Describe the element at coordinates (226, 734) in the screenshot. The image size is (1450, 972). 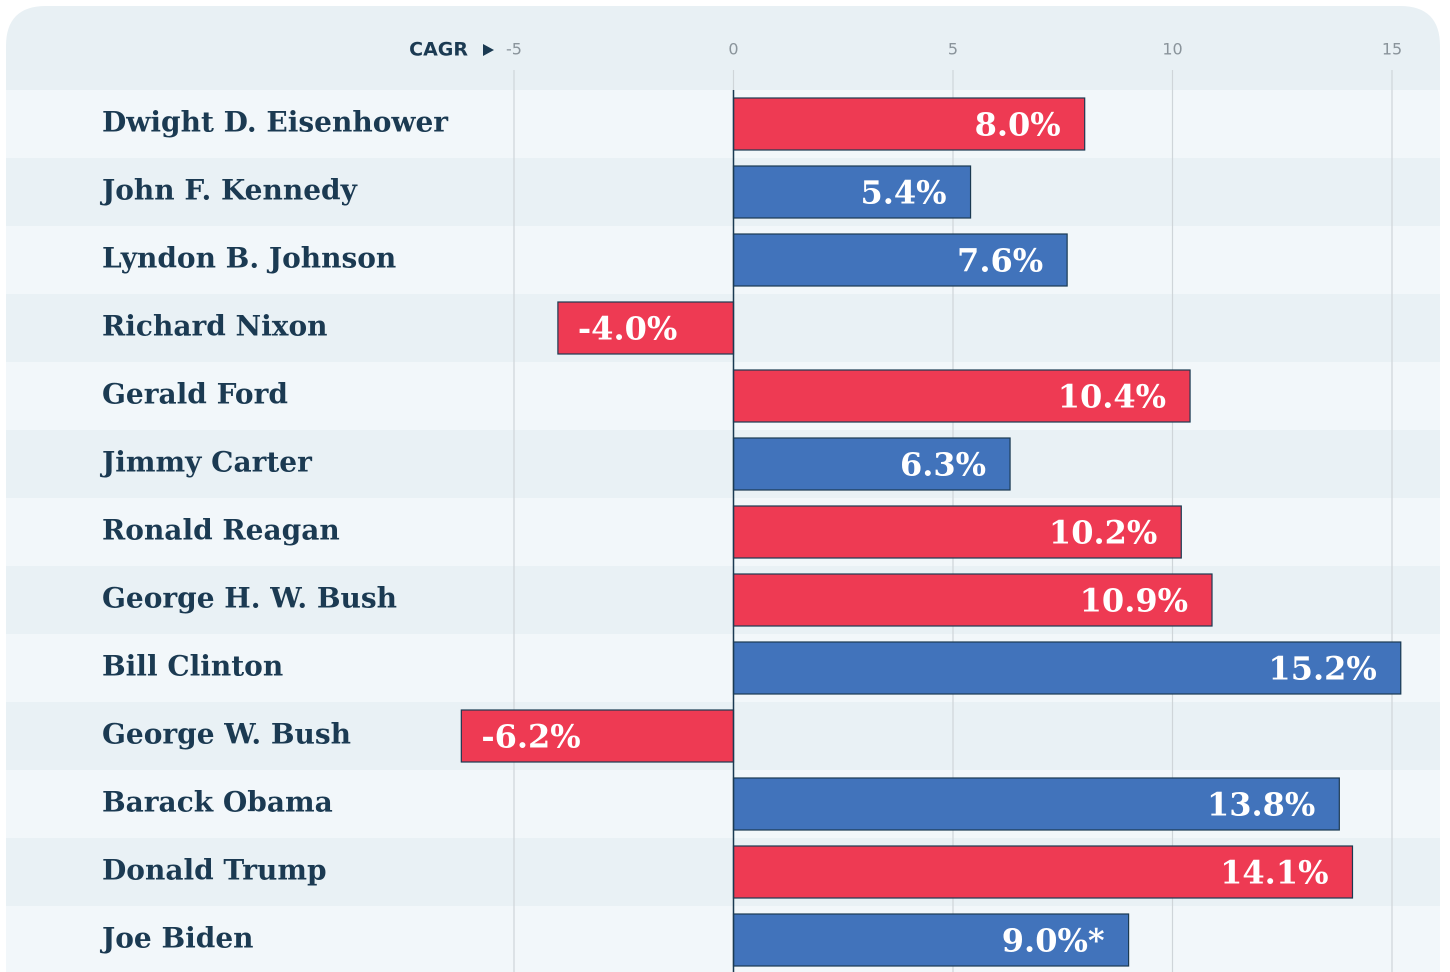
I see `category-label: George W. Bush` at that location.